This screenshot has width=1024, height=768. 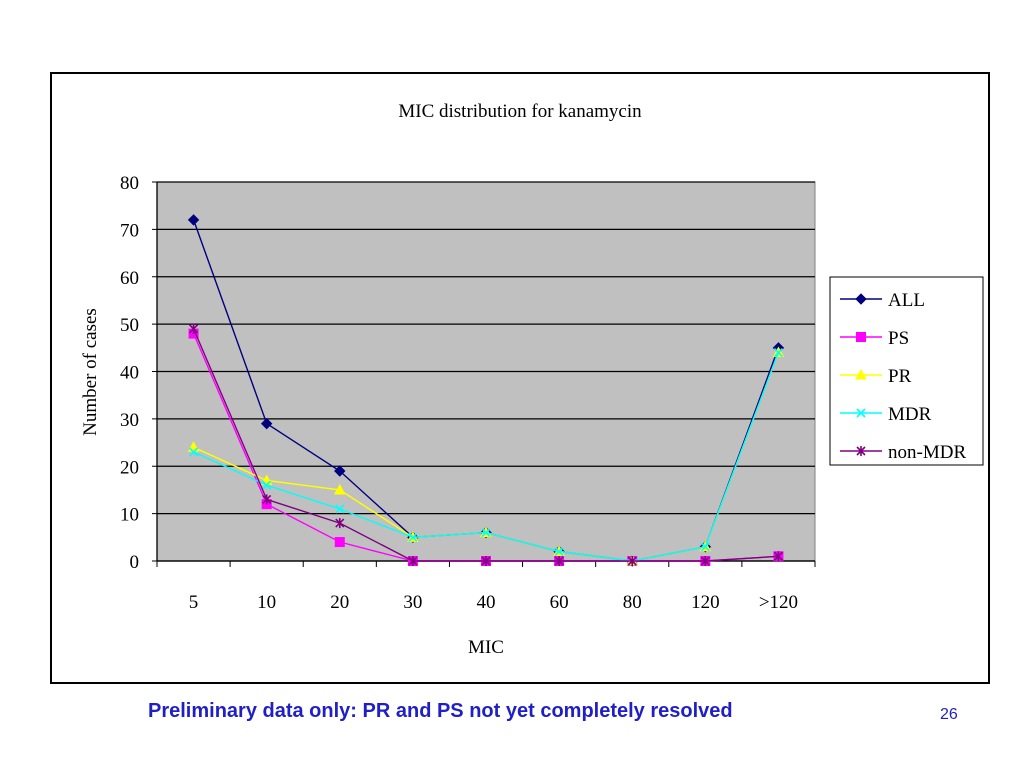 I want to click on y-tick-label: 40, so click(x=129, y=373).